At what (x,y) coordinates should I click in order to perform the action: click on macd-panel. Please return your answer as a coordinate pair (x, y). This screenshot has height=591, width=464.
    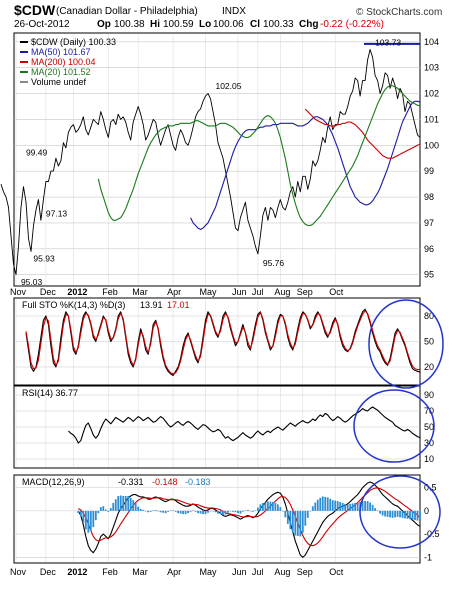
    Looking at the image, I should click on (217, 519).